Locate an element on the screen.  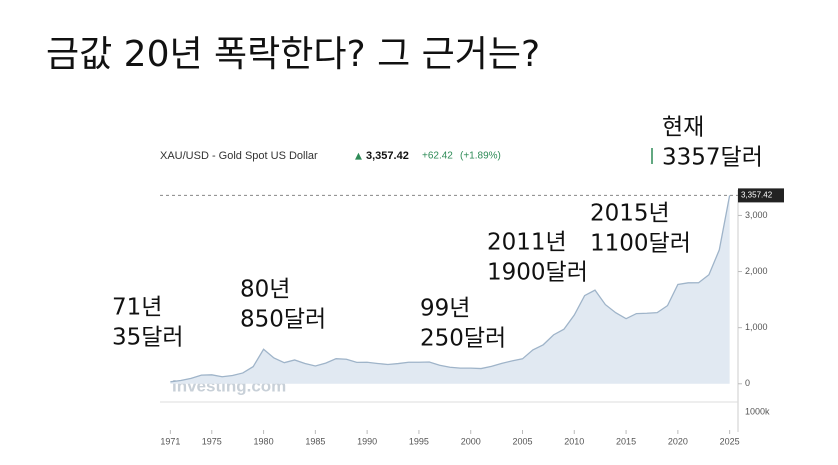
annotation: 1900달러 is located at coordinates (537, 273).